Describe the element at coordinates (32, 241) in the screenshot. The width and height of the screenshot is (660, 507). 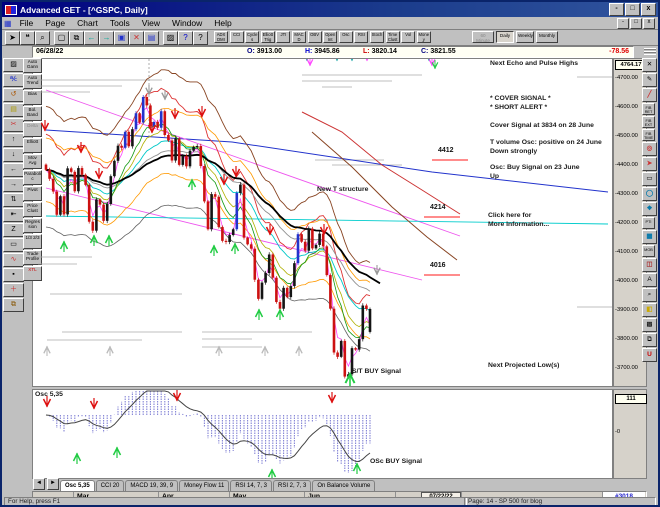
I see `study-item-1-3-2-3: 1/3 2/3` at that location.